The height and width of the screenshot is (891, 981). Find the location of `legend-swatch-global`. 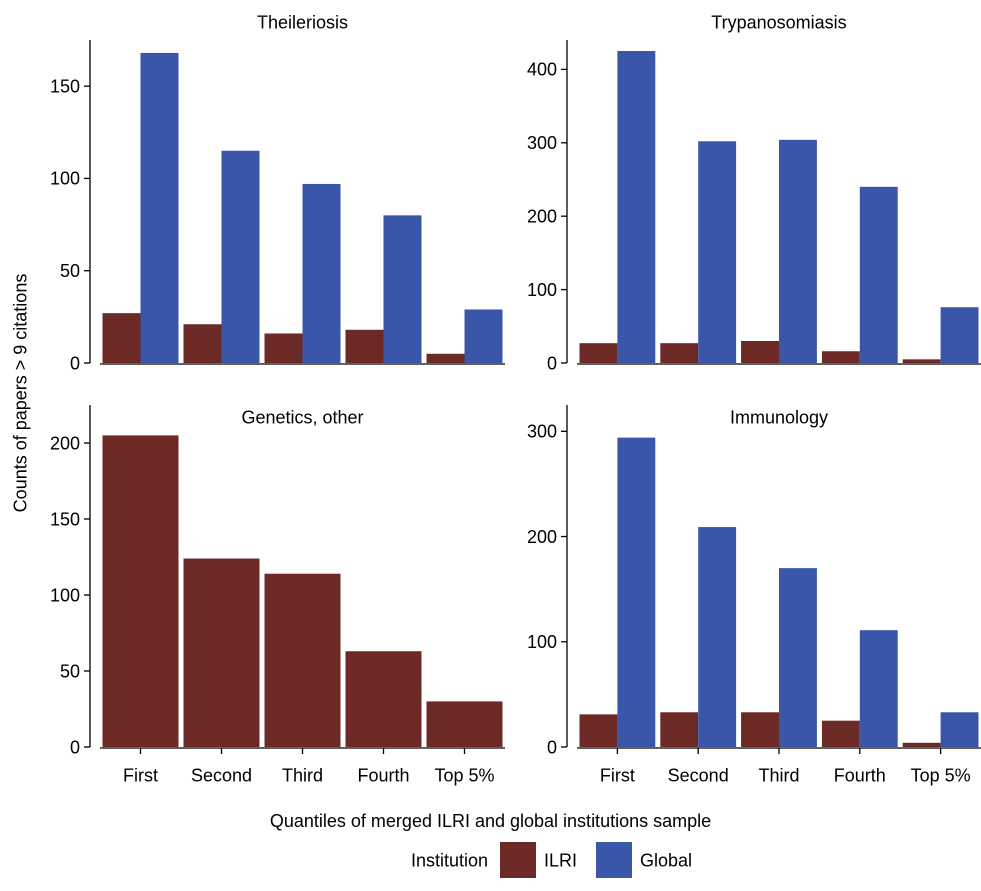

legend-swatch-global is located at coordinates (614, 860).